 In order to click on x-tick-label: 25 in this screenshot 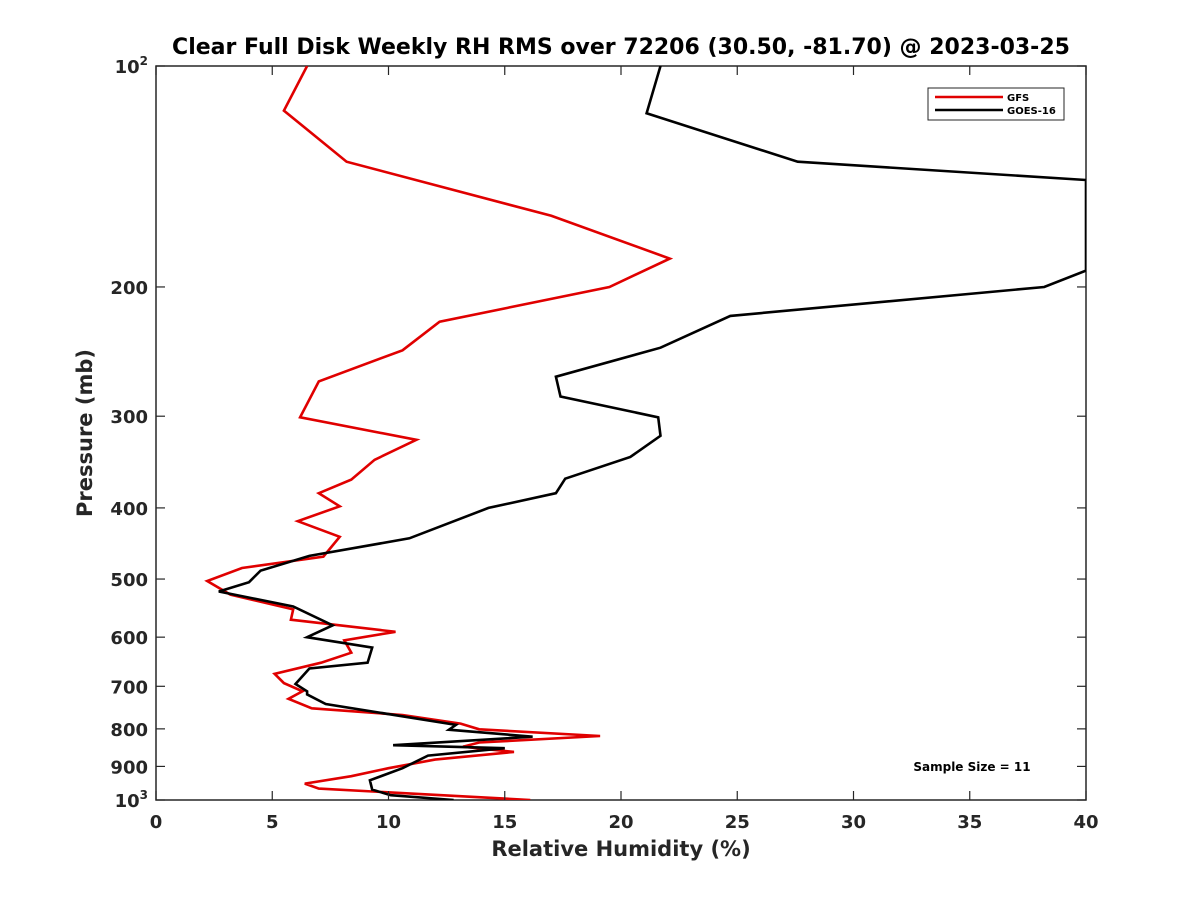, I will do `click(737, 822)`.